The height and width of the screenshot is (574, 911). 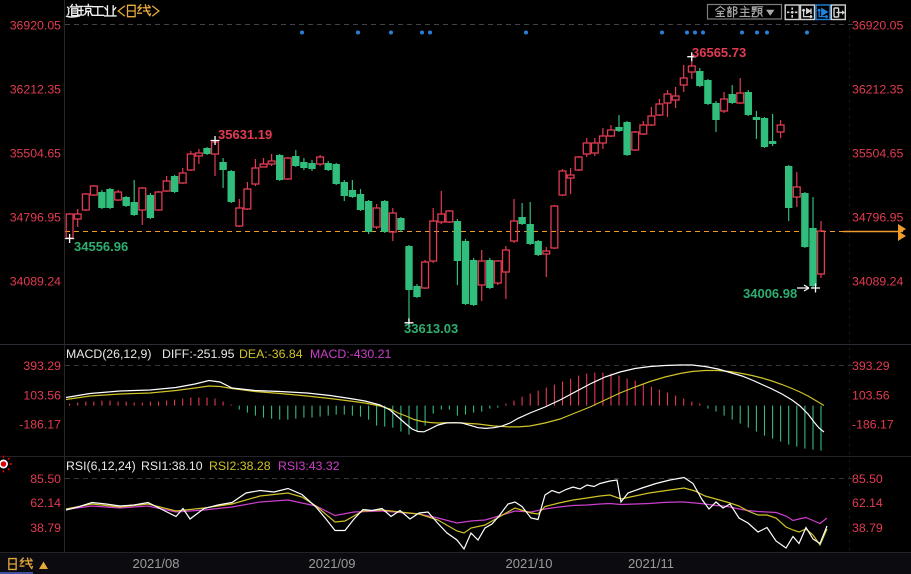 I want to click on svg-text: MACD:-430.21, so click(x=350, y=354).